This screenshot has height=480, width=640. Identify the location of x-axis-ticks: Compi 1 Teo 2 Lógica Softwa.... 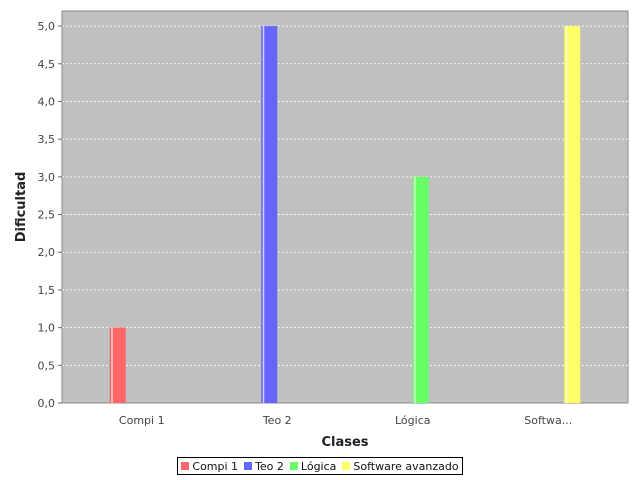
(345, 420).